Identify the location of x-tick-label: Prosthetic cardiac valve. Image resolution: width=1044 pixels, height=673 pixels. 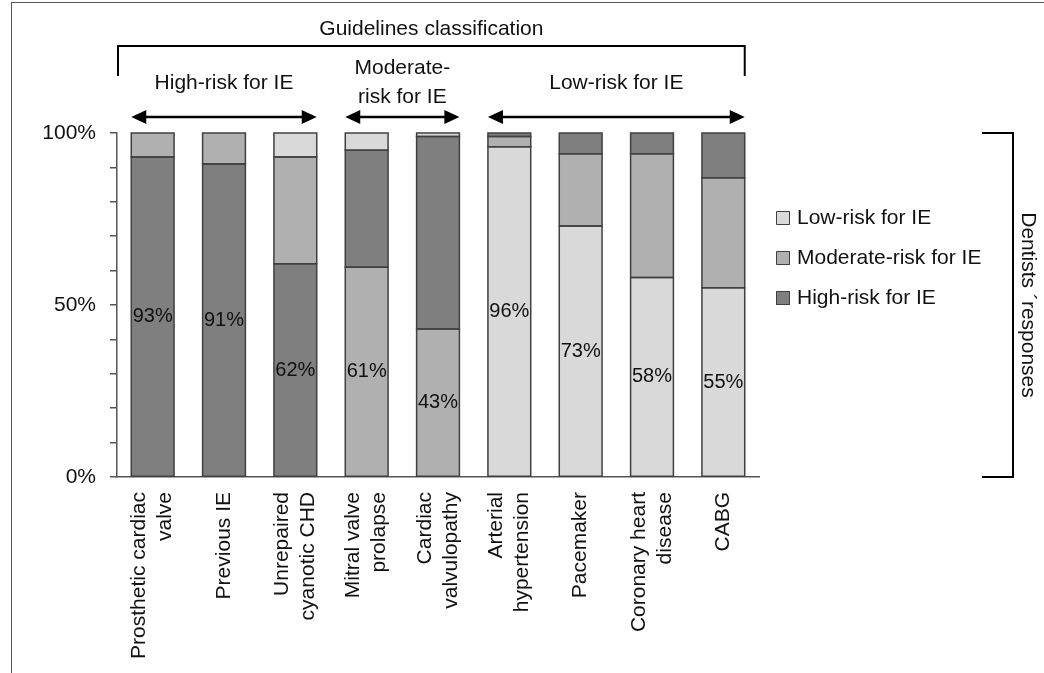
(151, 575).